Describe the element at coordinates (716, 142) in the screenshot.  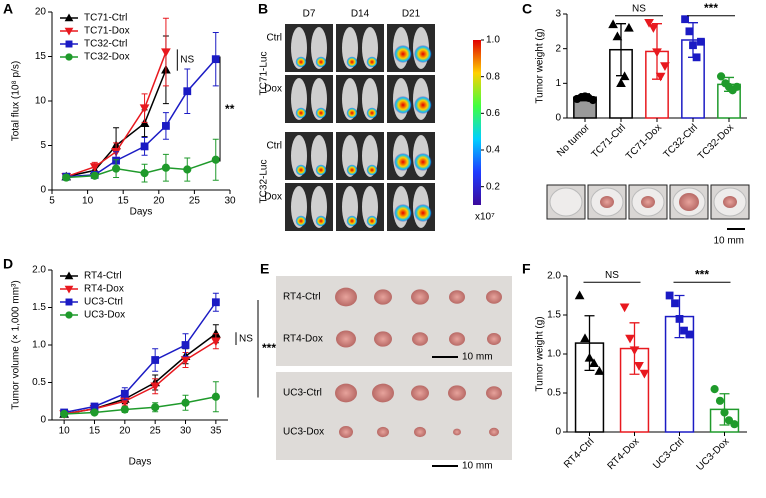
I see `x-tick-label: TC32-Dox` at that location.